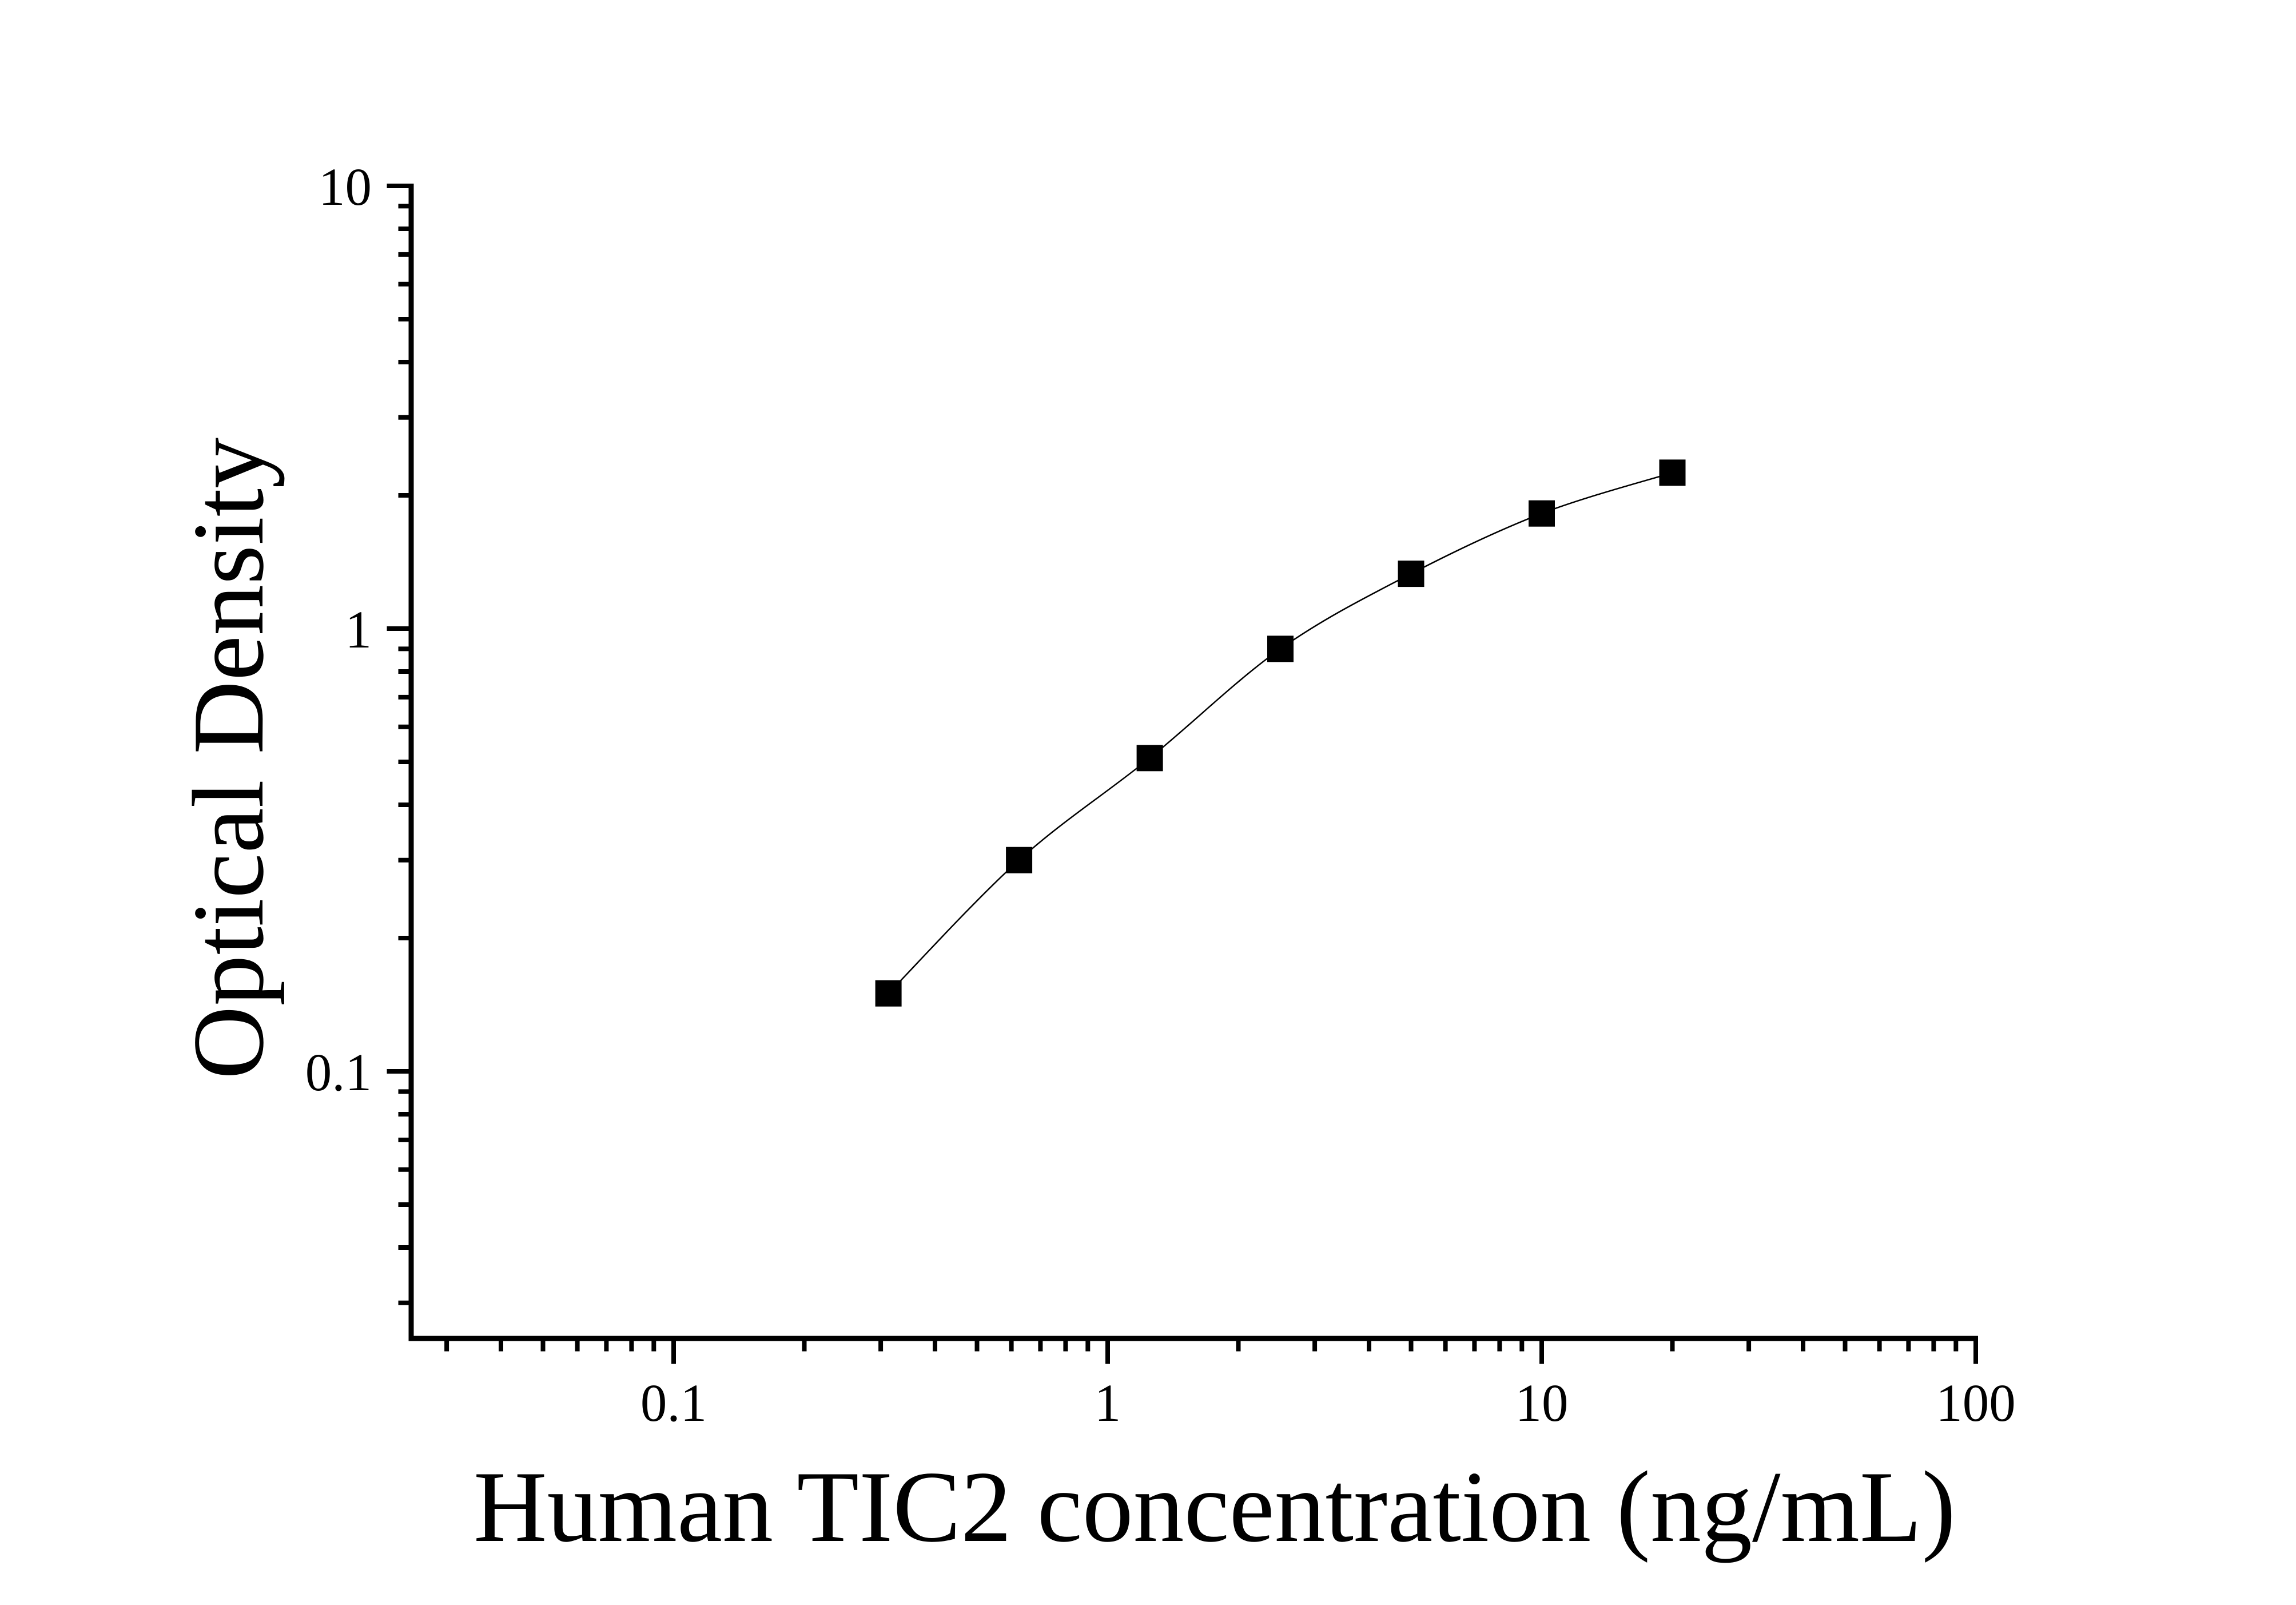 This screenshot has height=1605, width=2296. Describe the element at coordinates (1976, 1403) in the screenshot. I see `svg-text: 100` at that location.